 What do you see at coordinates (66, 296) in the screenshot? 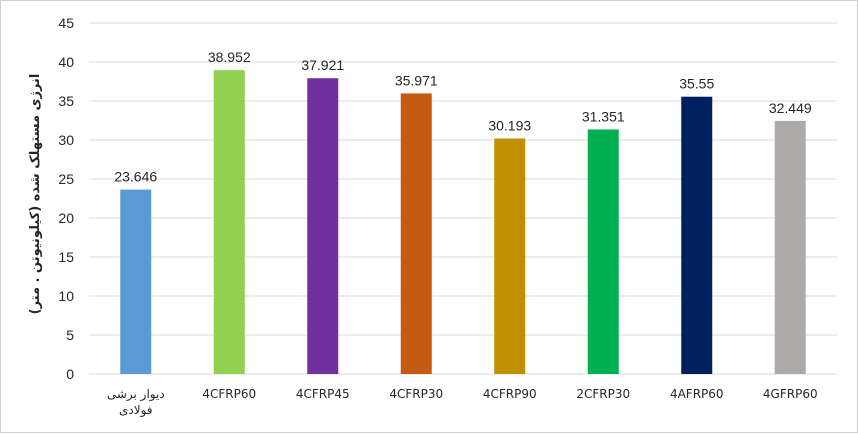
I see `y-tick-label: 10` at bounding box center [66, 296].